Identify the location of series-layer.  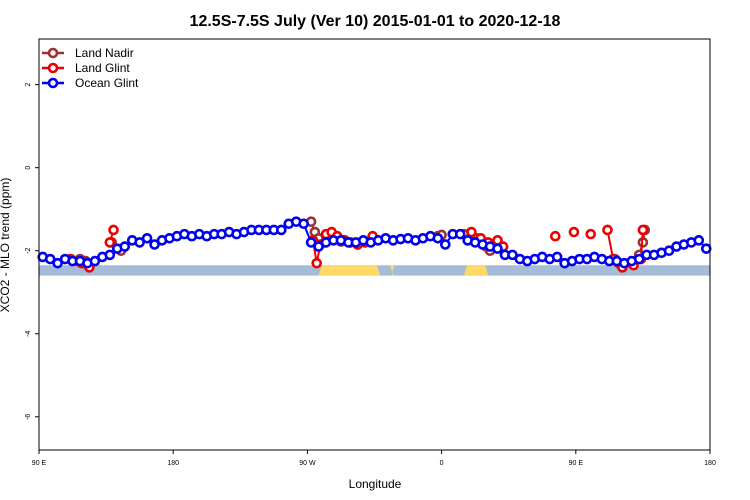
(374, 244).